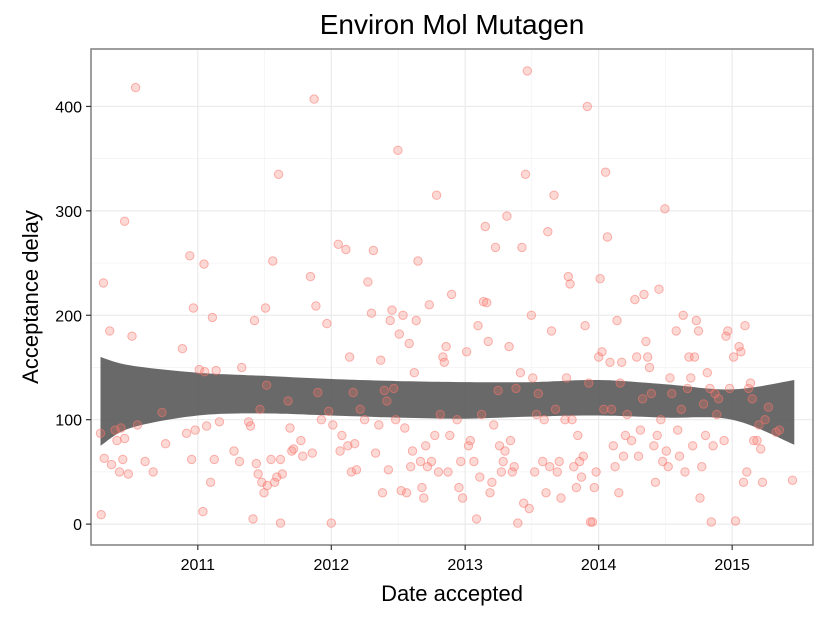 The height and width of the screenshot is (618, 825). Describe the element at coordinates (599, 565) in the screenshot. I see `x-tick-label: 2014` at that location.